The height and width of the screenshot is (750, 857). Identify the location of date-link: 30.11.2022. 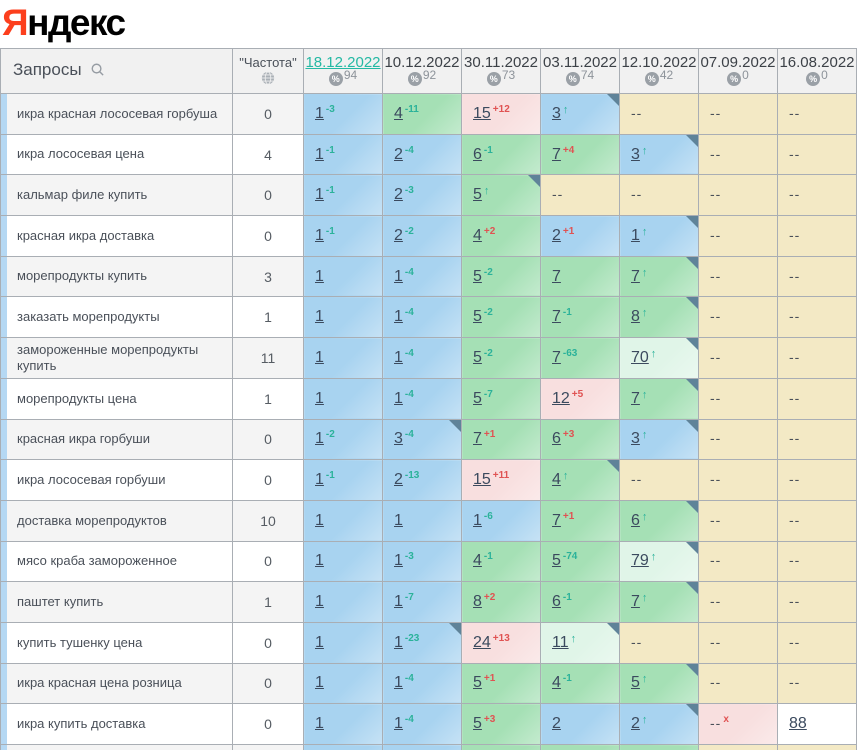
(501, 62).